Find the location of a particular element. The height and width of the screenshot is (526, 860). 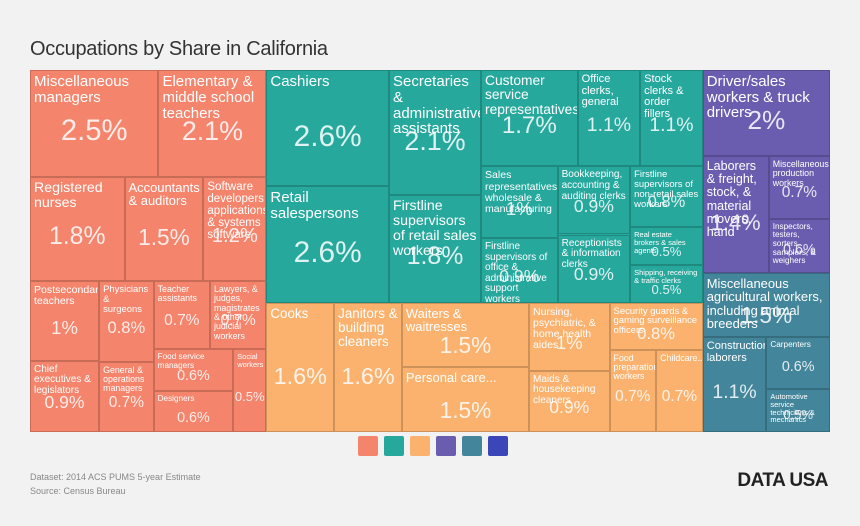

cell: Elementary & middle school teachers 2.1% is located at coordinates (212, 123).